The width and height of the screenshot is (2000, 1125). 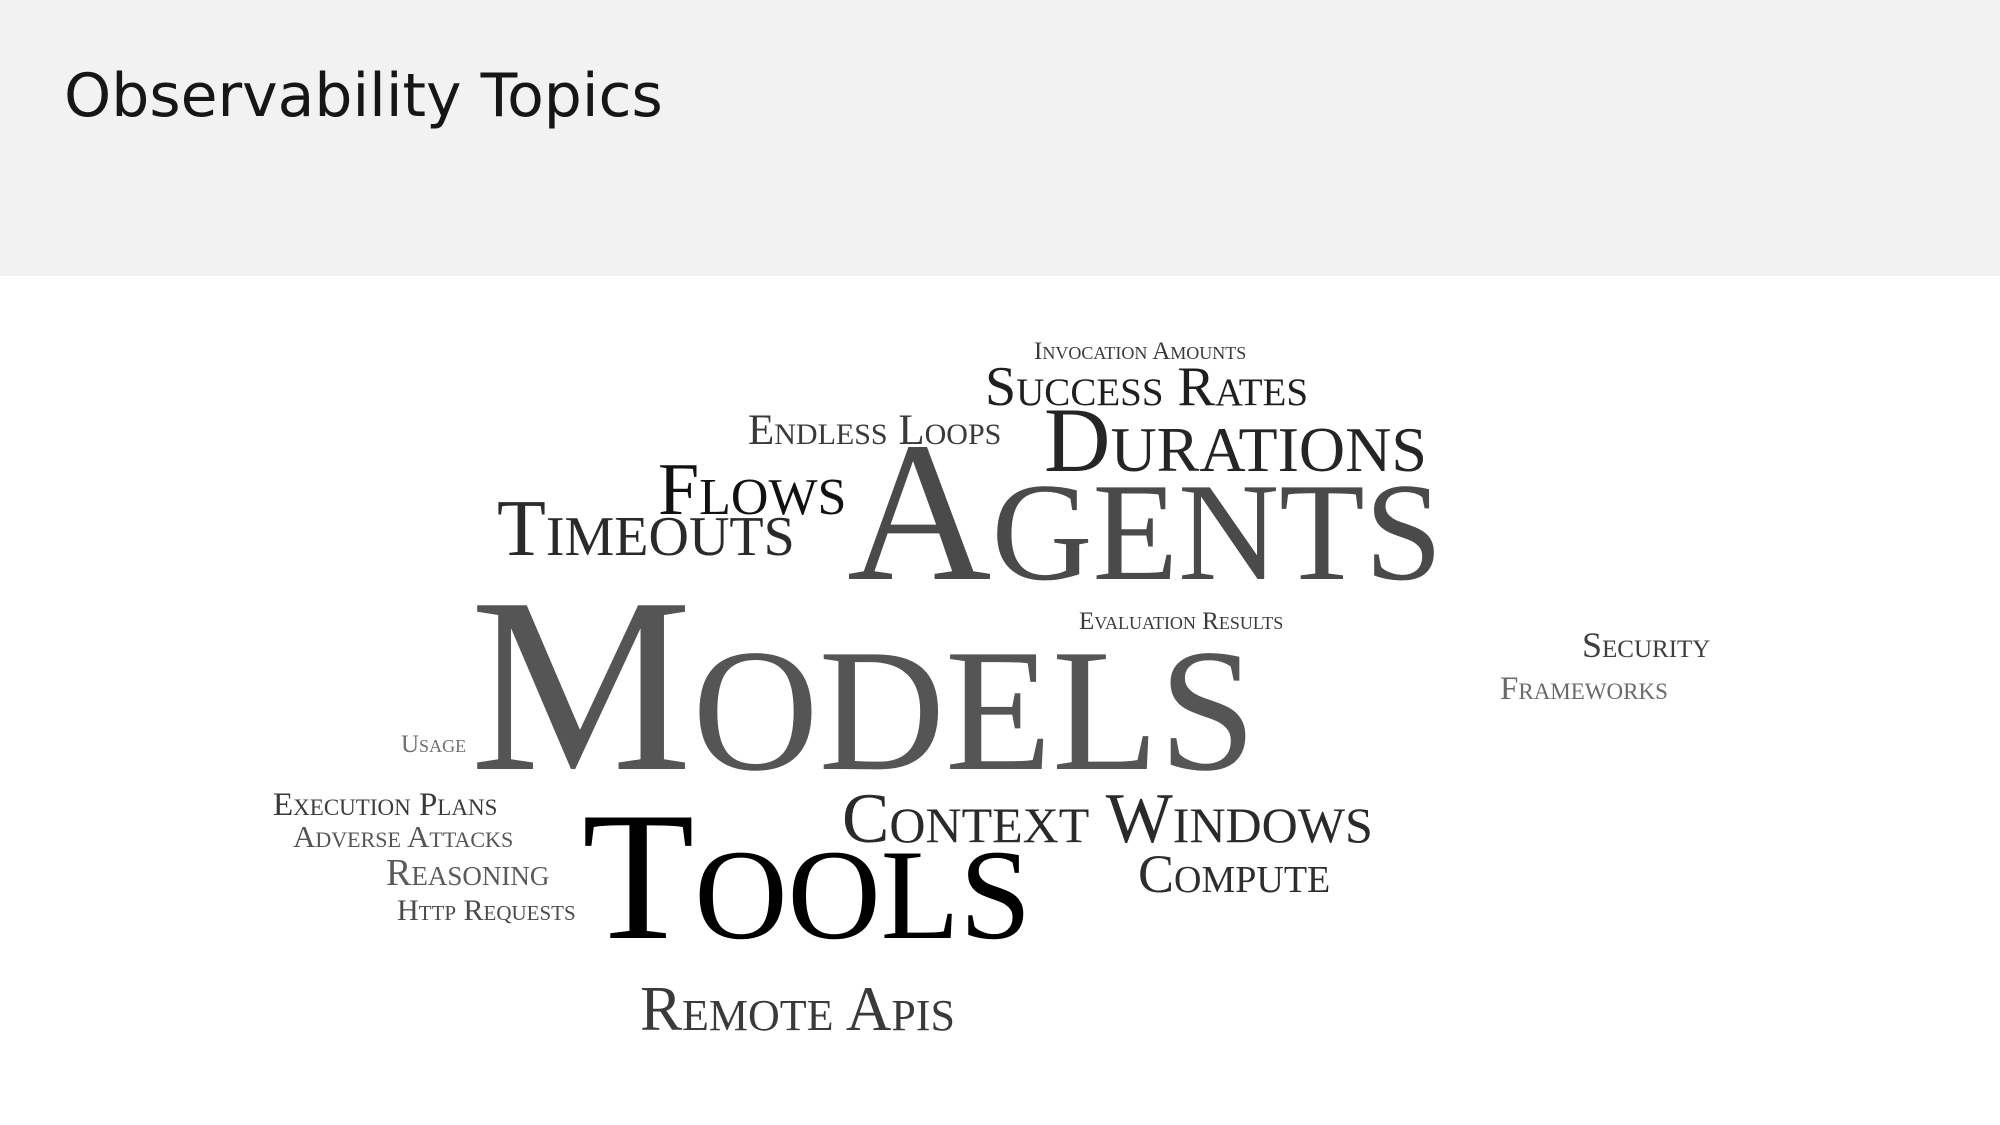 What do you see at coordinates (1145, 512) in the screenshot?
I see `word-agents: Agents` at bounding box center [1145, 512].